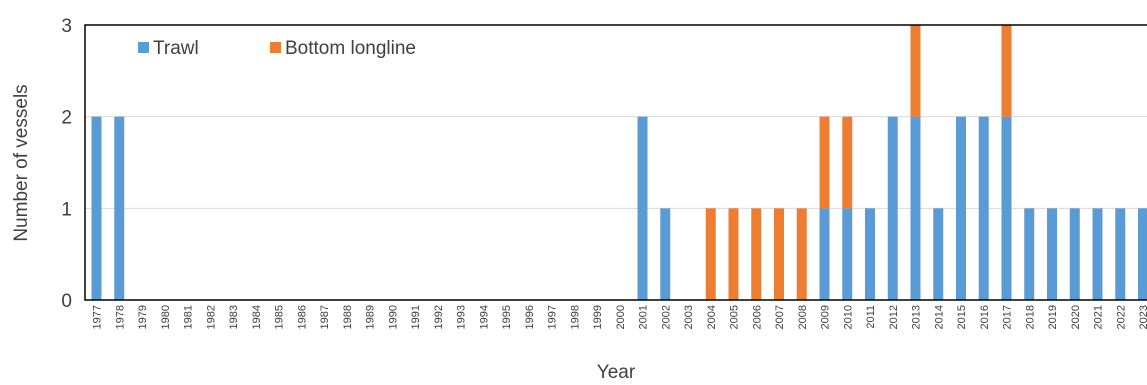  What do you see at coordinates (917, 317) in the screenshot?
I see `x-tick-label: 2013` at bounding box center [917, 317].